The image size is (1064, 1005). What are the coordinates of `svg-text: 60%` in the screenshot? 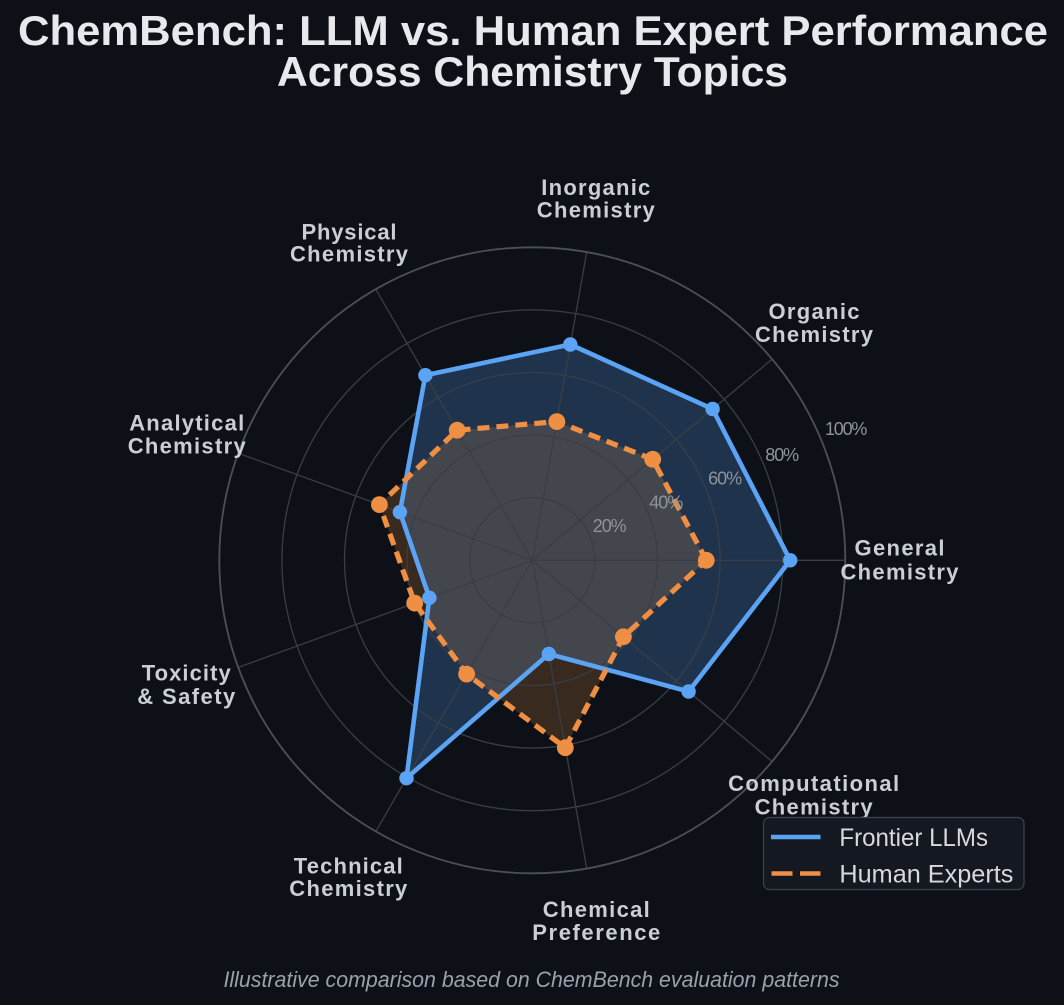 It's located at (725, 478).